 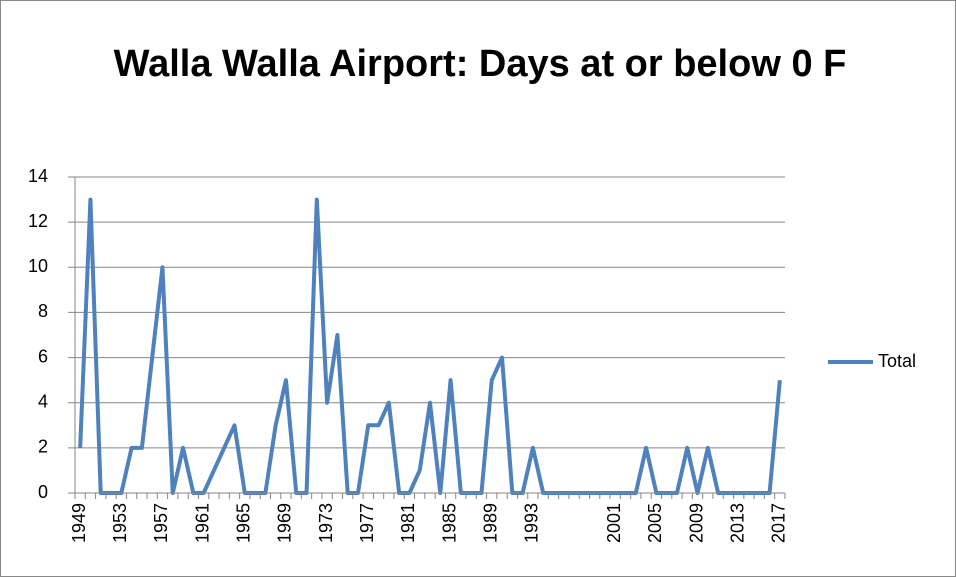 What do you see at coordinates (779, 523) in the screenshot?
I see `x-tick-label: 2017` at bounding box center [779, 523].